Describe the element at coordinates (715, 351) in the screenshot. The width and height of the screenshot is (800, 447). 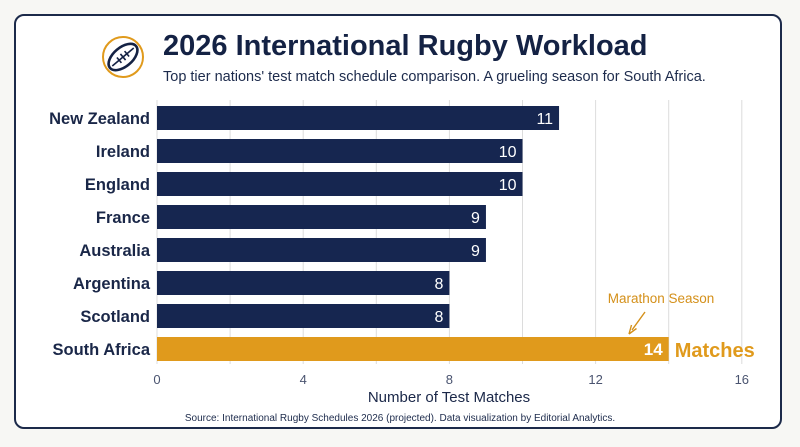
I see `highlight-suffix-label: Matches` at that location.